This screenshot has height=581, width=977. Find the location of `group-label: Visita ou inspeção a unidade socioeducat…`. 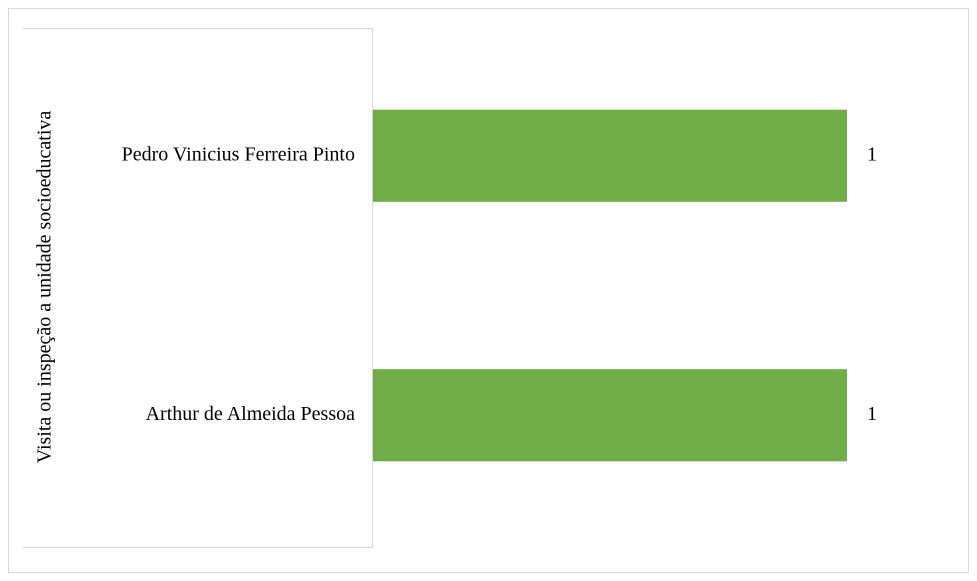

group-label: Visita ou inspeção a unidade socioeducat… is located at coordinates (45, 287).